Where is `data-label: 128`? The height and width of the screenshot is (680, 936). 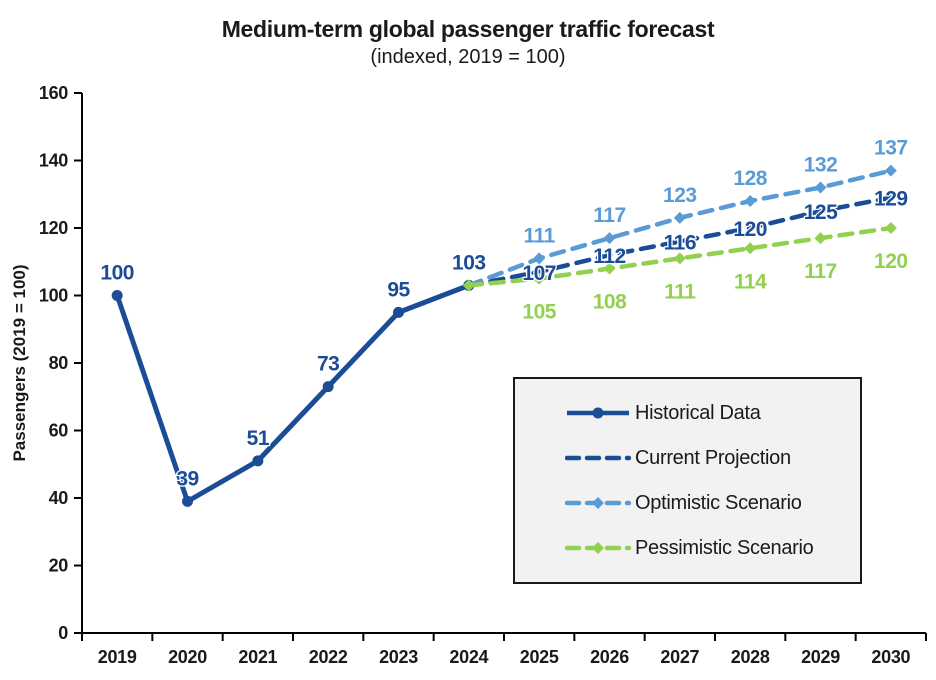 data-label: 128 is located at coordinates (750, 178).